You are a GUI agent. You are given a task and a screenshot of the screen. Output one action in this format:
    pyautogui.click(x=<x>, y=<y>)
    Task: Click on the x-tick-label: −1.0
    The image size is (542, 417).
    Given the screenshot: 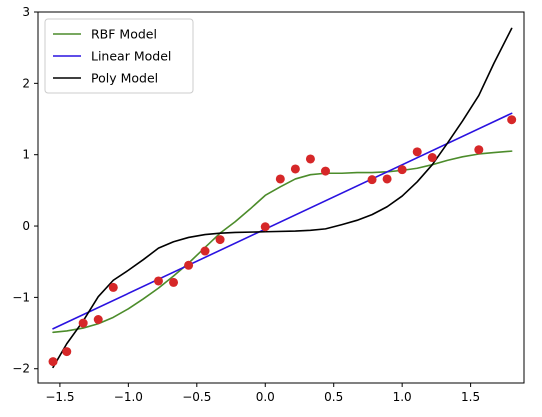 What is the action you would take?
    pyautogui.click(x=128, y=397)
    